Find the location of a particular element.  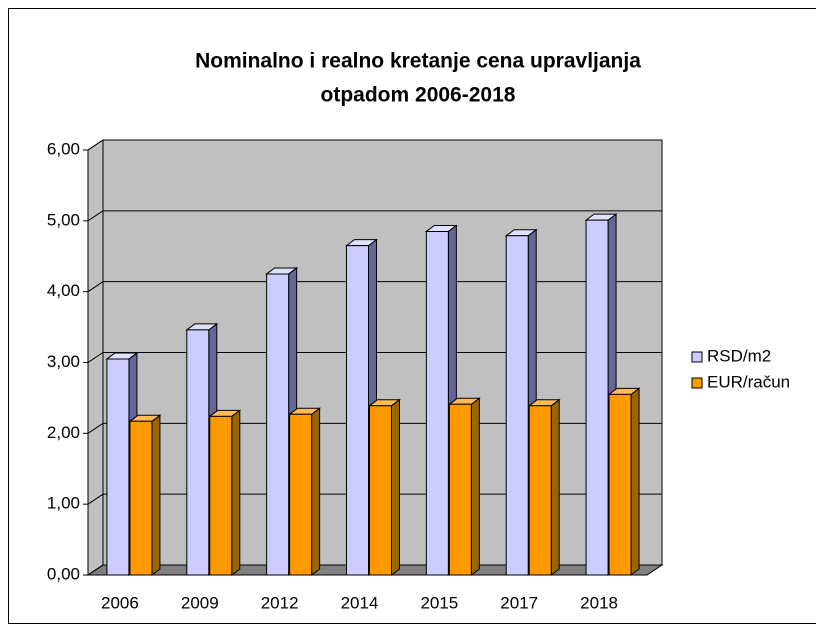

y-tick-label: 0,00 is located at coordinates (63, 573).